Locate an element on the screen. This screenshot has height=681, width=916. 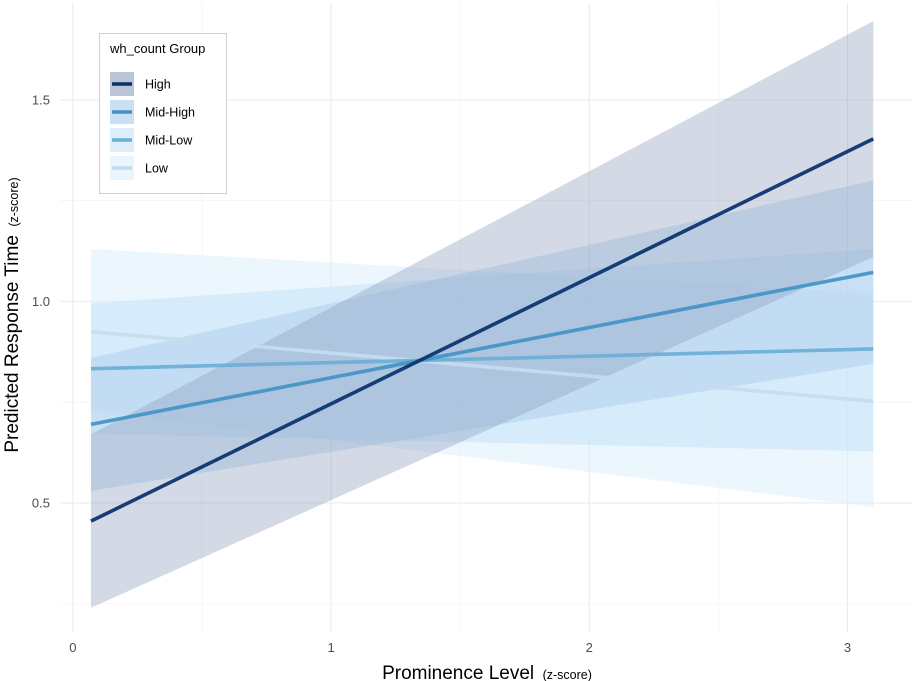
y-tick-label: 1.0 is located at coordinates (41, 301).